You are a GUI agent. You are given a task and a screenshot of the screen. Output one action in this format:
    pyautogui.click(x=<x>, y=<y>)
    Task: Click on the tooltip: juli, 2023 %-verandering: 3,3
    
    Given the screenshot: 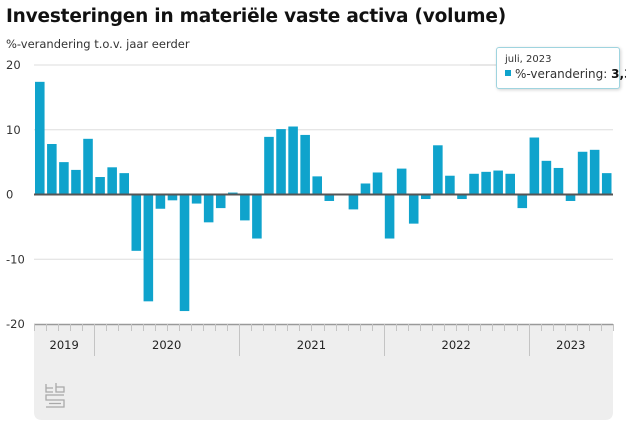 What is the action you would take?
    pyautogui.click(x=561, y=68)
    